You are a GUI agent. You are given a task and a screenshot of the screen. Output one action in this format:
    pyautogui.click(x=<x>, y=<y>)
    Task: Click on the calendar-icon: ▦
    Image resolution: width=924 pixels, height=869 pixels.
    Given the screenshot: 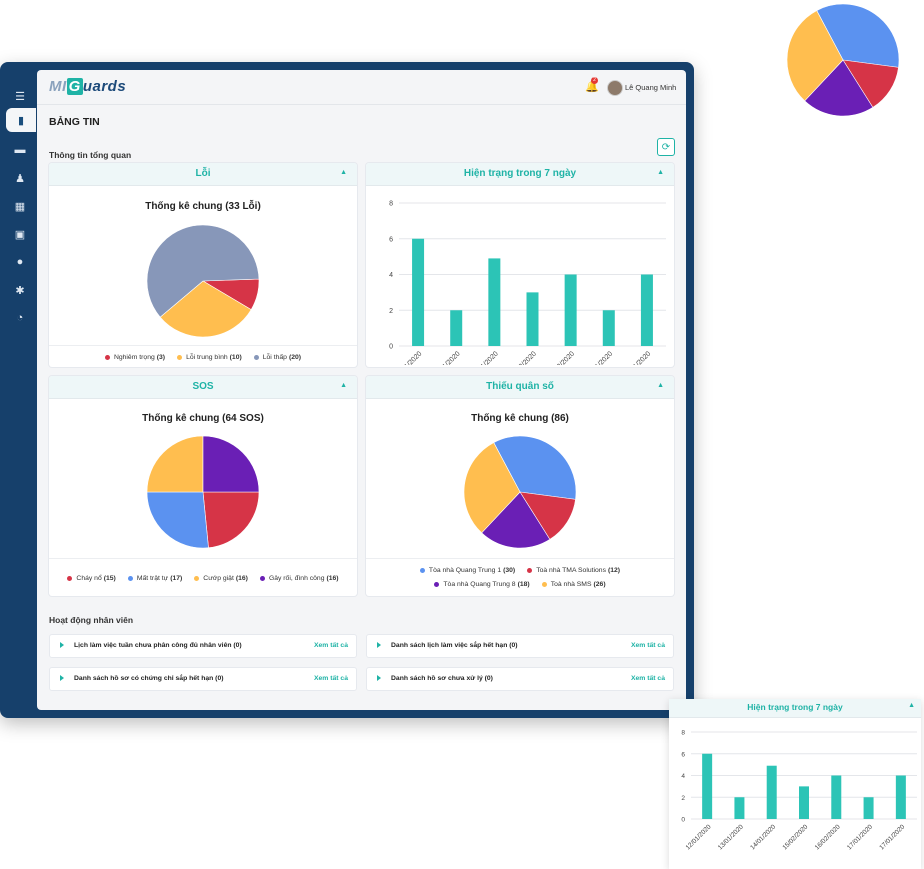 What is the action you would take?
    pyautogui.click(x=20, y=206)
    